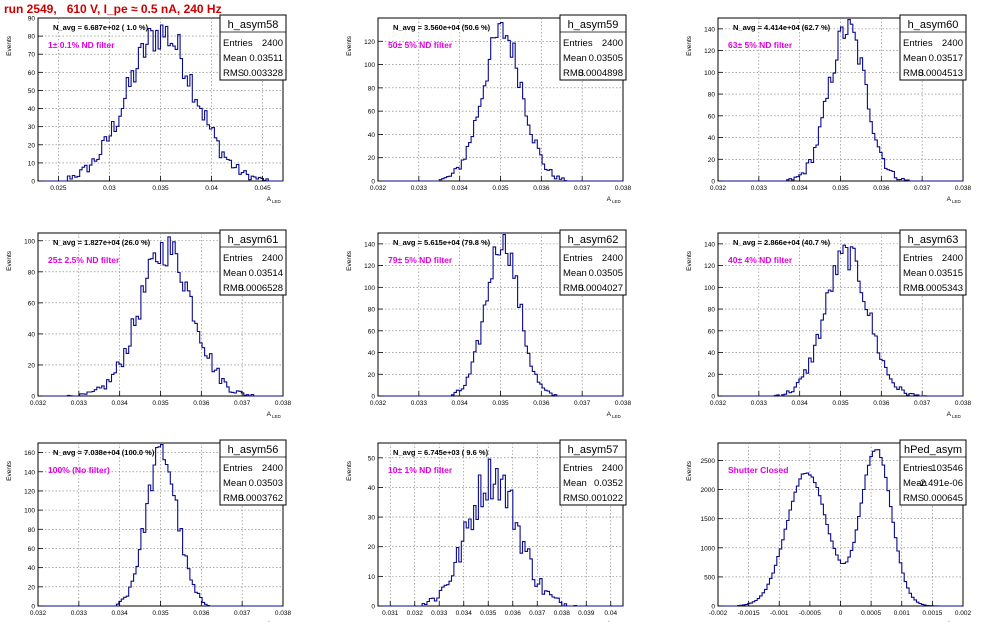 The height and width of the screenshot is (622, 996). What do you see at coordinates (160, 316) in the screenshot?
I see `histogram-line-h_asym61` at bounding box center [160, 316].